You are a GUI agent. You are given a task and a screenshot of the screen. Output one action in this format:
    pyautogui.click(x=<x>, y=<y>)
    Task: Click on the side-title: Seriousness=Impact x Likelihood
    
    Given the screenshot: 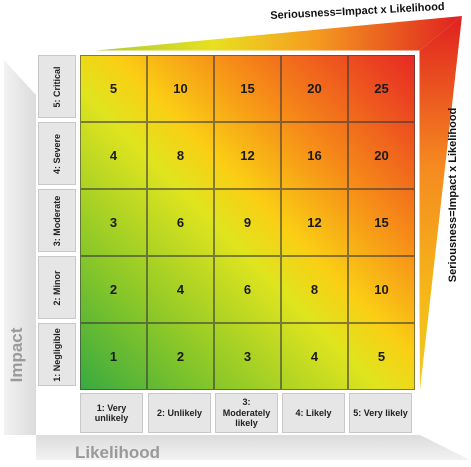 What is the action you would take?
    pyautogui.click(x=453, y=195)
    